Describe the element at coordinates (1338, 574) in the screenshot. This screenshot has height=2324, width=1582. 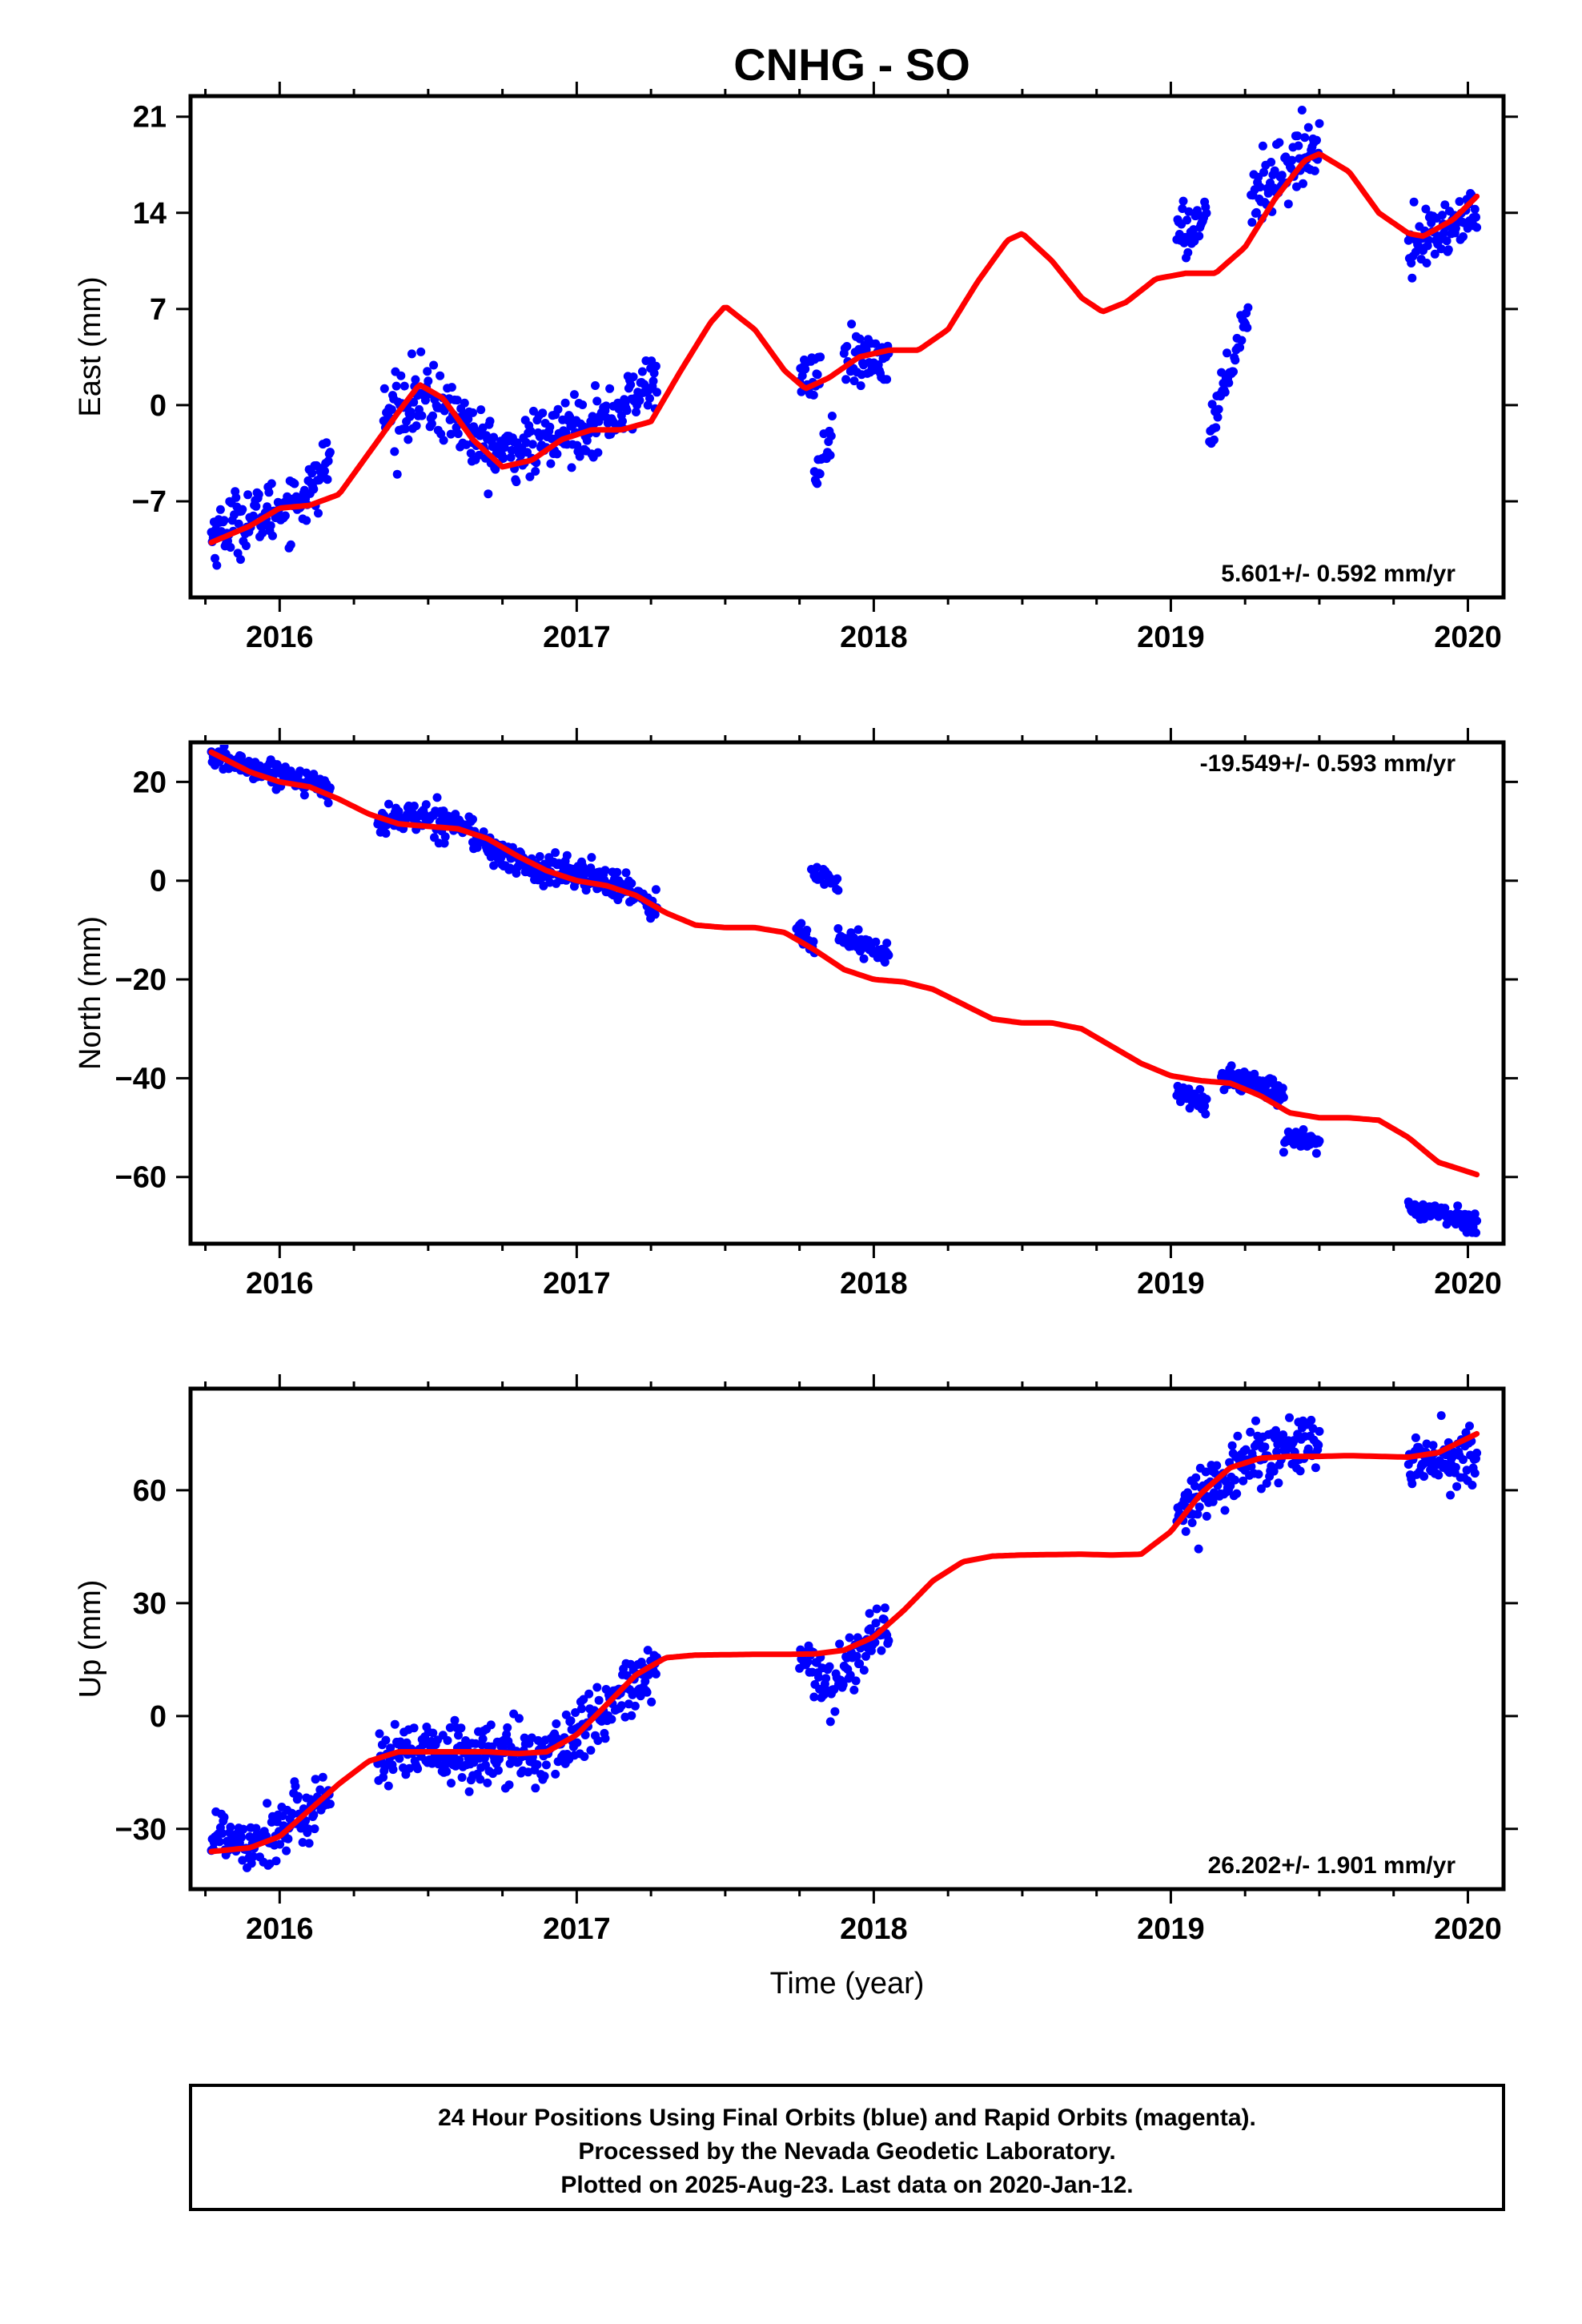
I see `rate-label: 5.601+/- 0.592 mm/yr` at that location.